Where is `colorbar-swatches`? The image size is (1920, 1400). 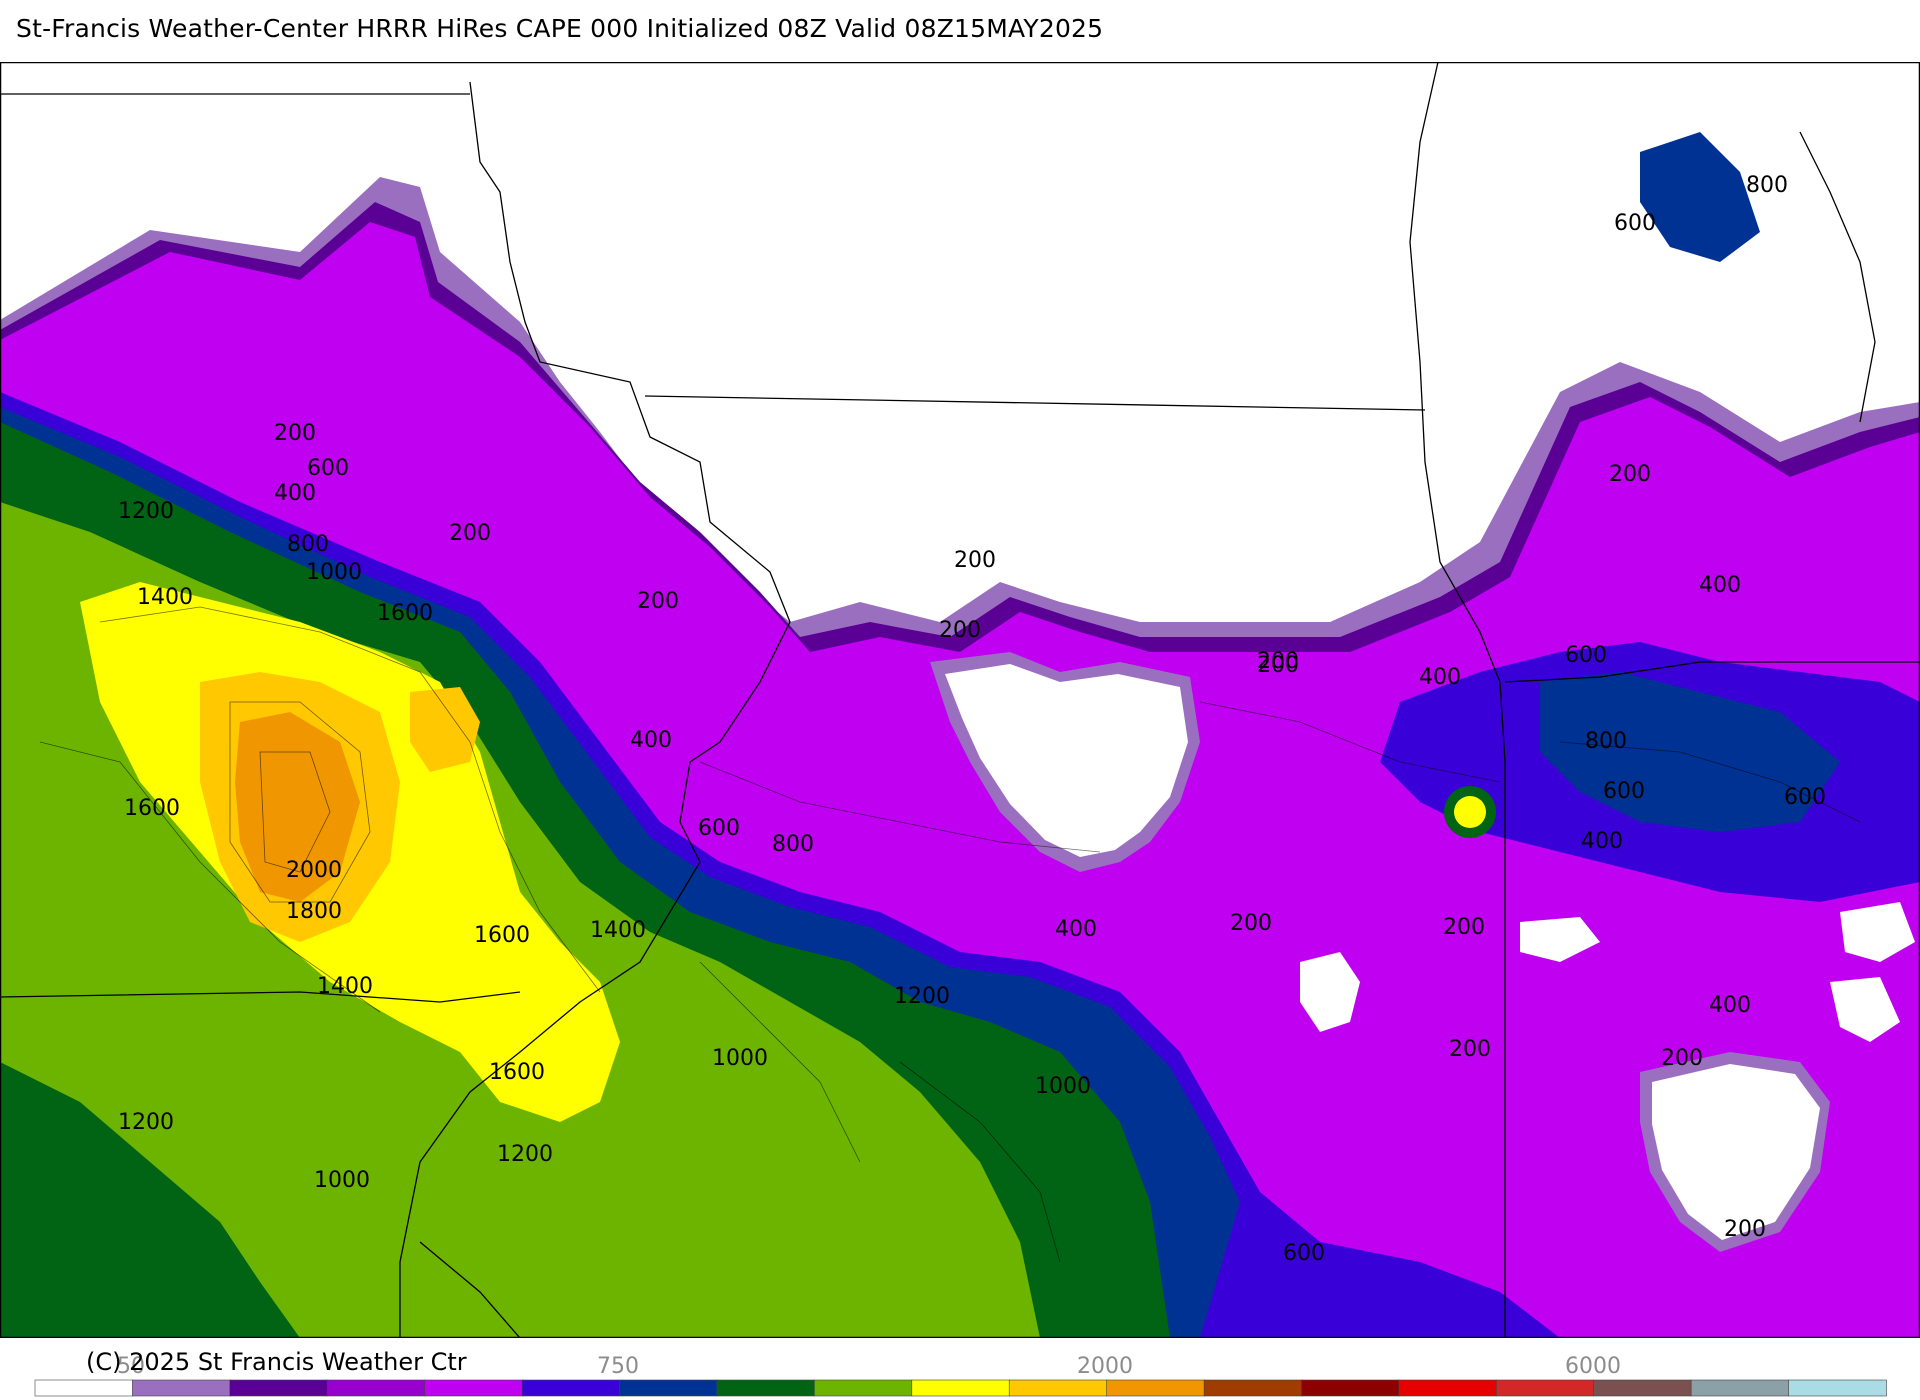
colorbar-swatches is located at coordinates (960, 1388).